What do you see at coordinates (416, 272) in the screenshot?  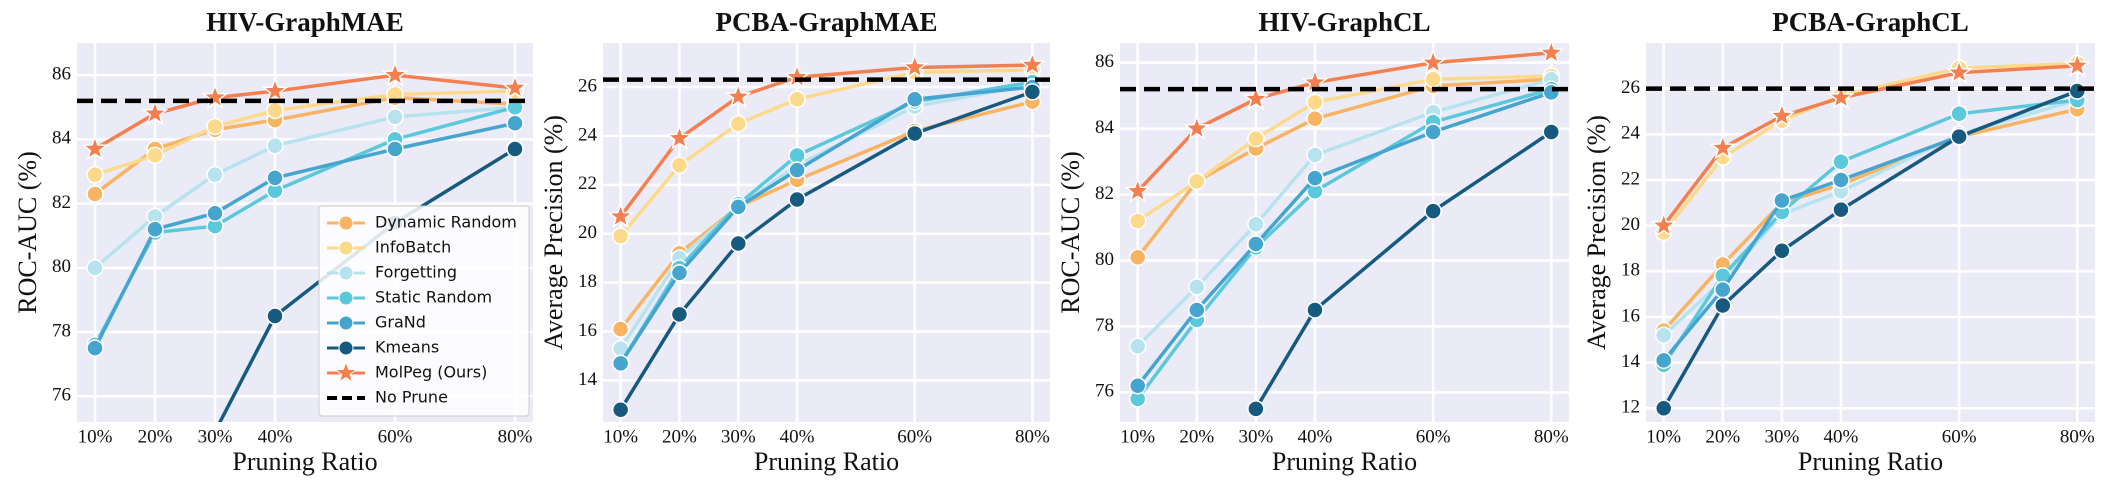 I see `legend-label: Forgetting` at bounding box center [416, 272].